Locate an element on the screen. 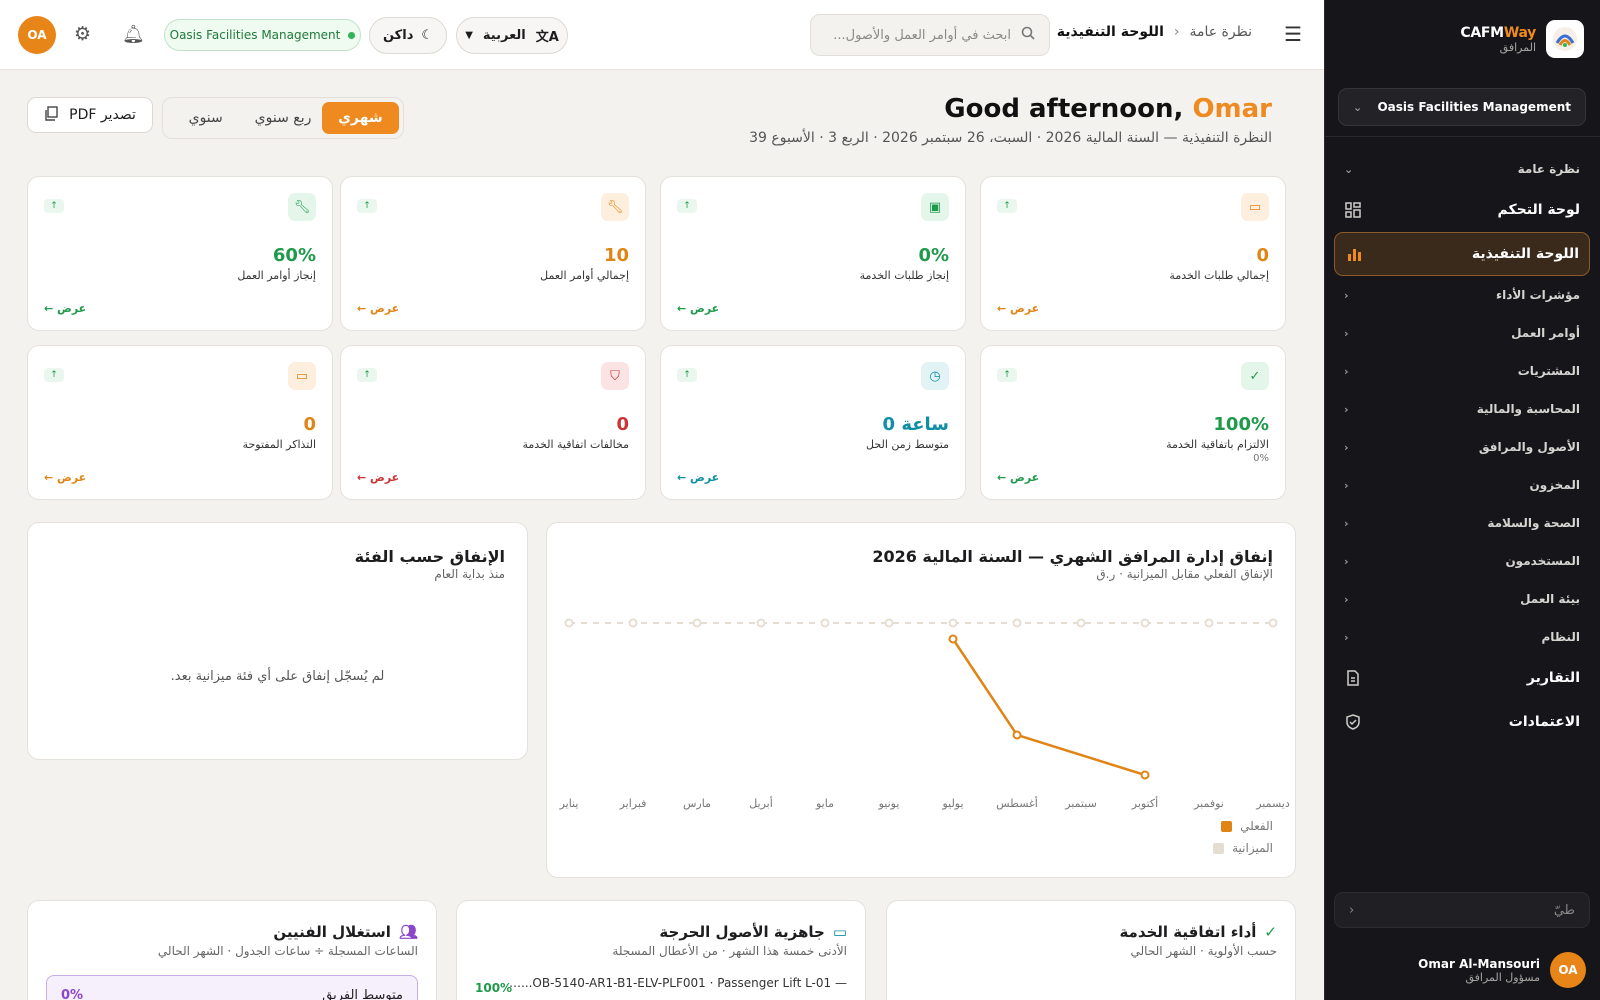 Image resolution: width=1600 pixels, height=1000 pixels. team-average-row: متوسط الفريق 0% is located at coordinates (232, 987).